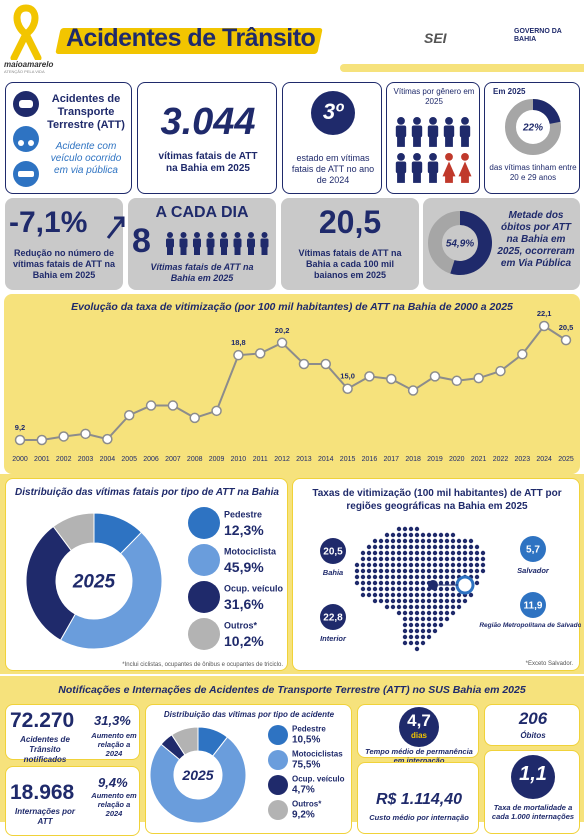 The height and width of the screenshot is (836, 584). Describe the element at coordinates (173, 459) in the screenshot. I see `x-tick-label: 2007` at that location.